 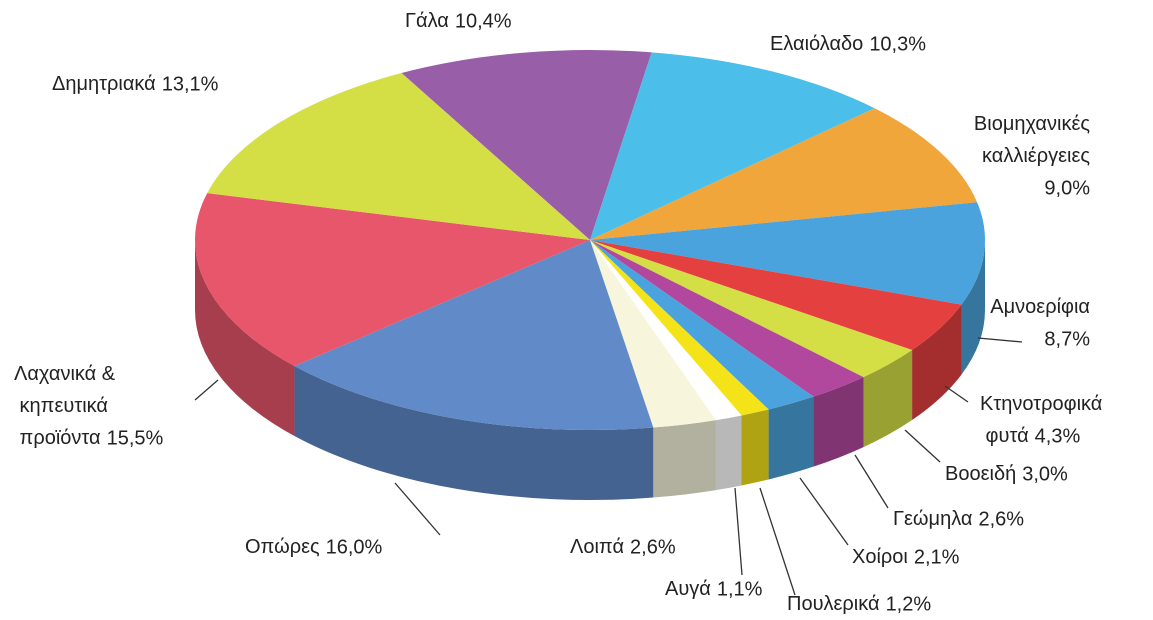 What do you see at coordinates (1045, 474) in the screenshot?
I see `value-label: 3,0%` at bounding box center [1045, 474].